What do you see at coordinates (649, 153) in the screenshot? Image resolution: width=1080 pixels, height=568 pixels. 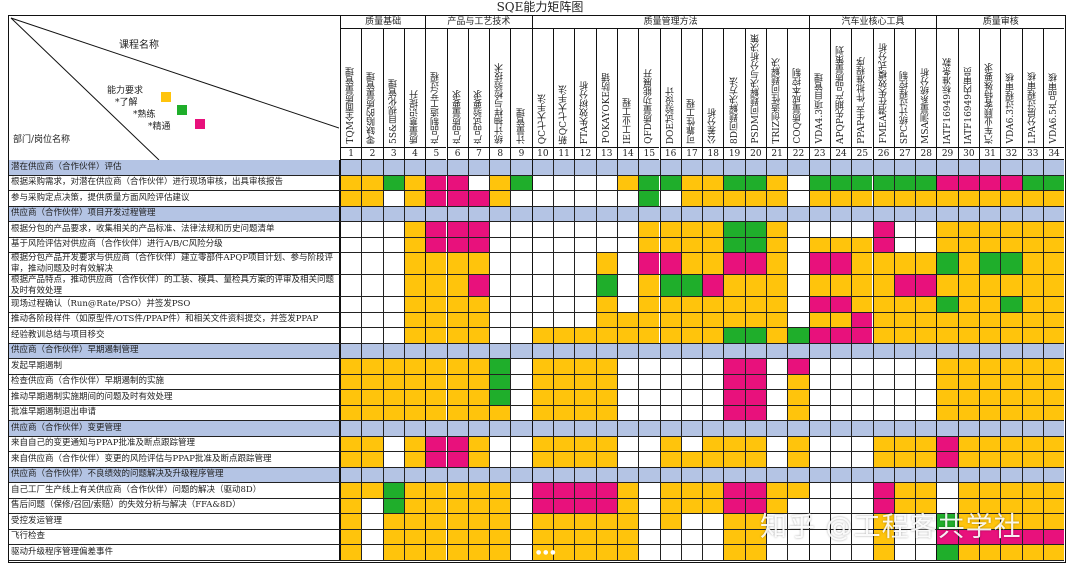 I see `course-number: 15` at bounding box center [649, 153].